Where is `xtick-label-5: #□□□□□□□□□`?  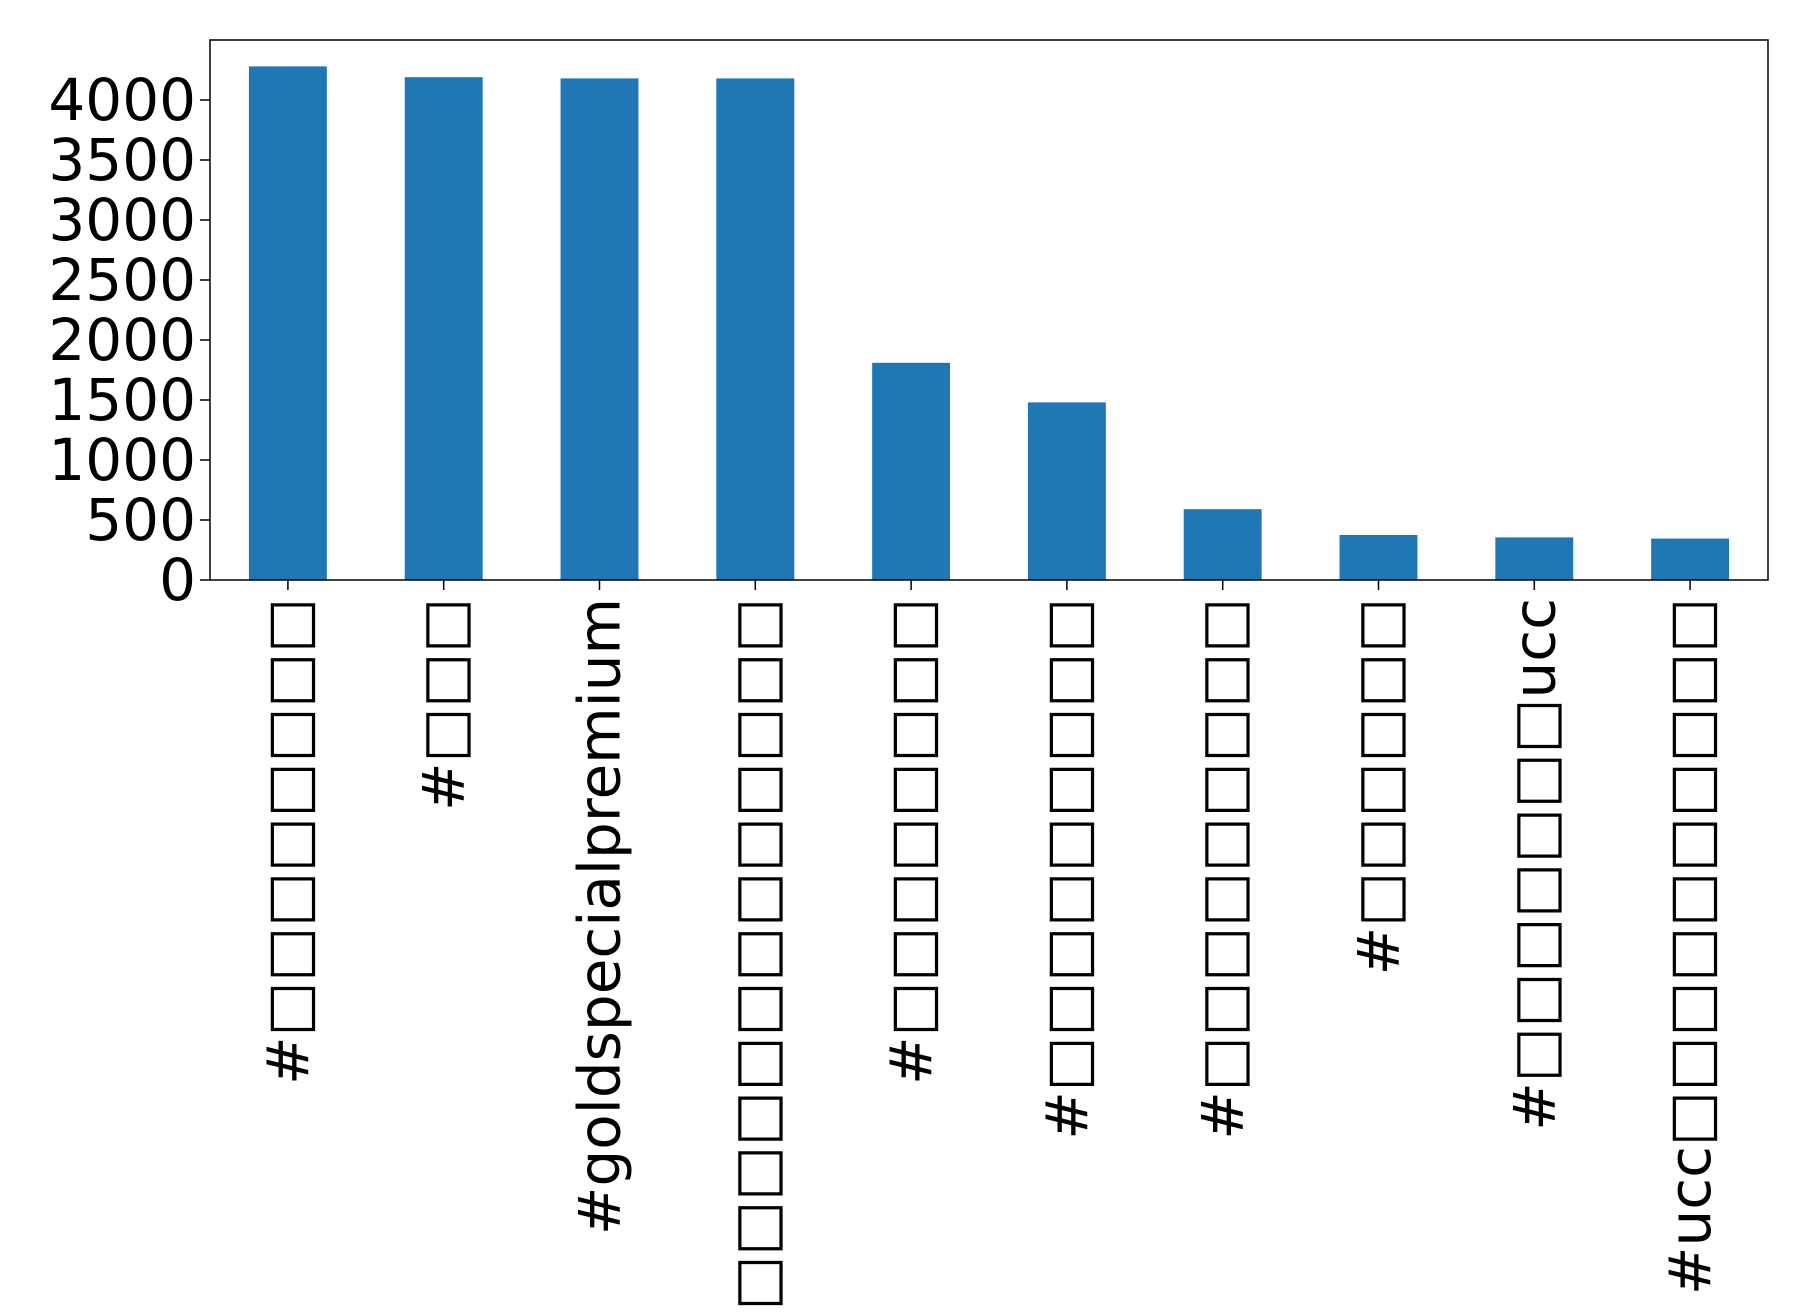 xtick-label-5: #□□□□□□□□□ is located at coordinates (1067, 869).